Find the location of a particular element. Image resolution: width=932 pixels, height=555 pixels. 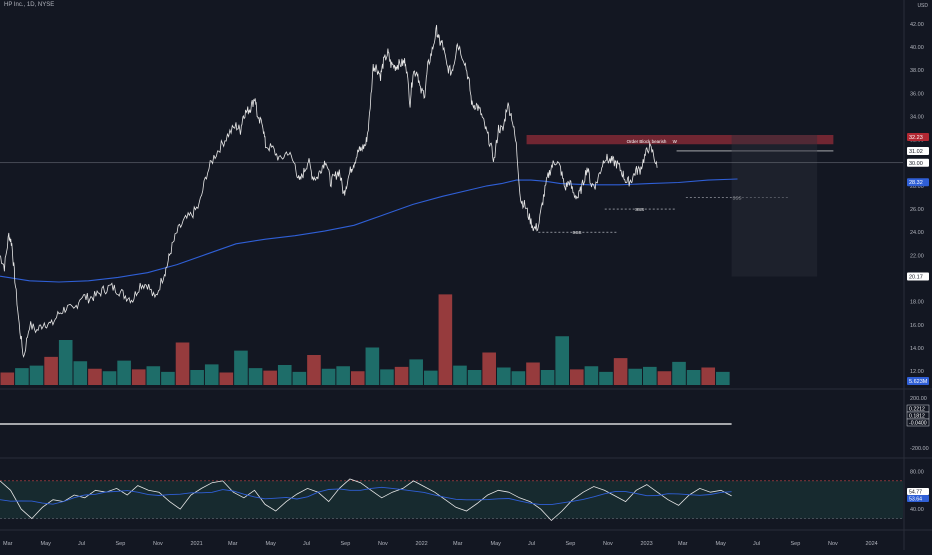

order-block-suffix: W is located at coordinates (675, 141).